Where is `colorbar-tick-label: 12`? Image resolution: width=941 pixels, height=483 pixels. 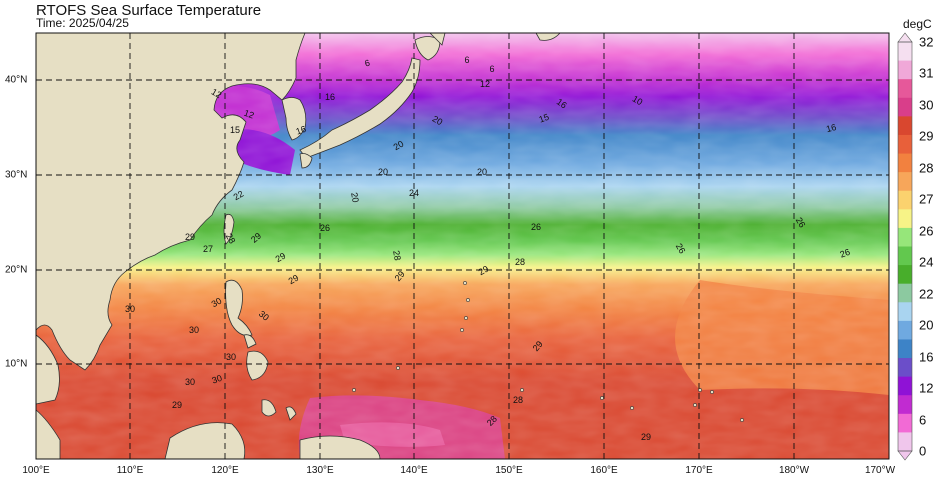
colorbar-tick-label: 12 is located at coordinates (926, 388).